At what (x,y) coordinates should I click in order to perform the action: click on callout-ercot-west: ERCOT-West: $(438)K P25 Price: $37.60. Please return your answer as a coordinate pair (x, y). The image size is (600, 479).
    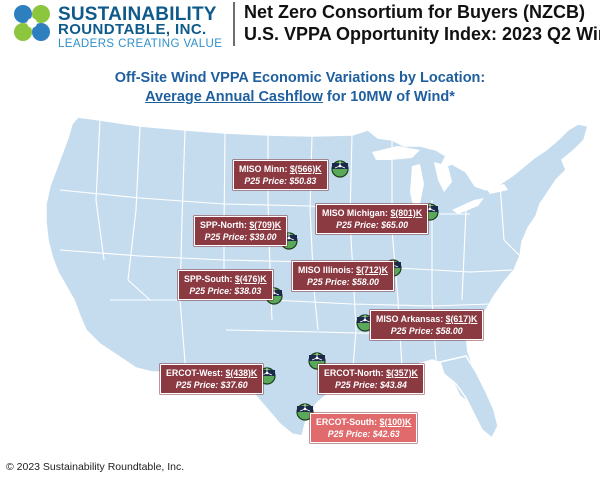
    Looking at the image, I should click on (212, 379).